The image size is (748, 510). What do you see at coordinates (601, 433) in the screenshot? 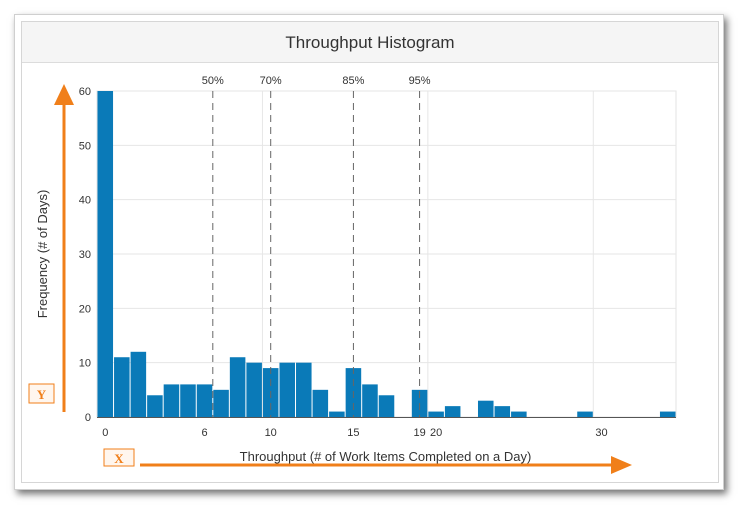
I see `x-tick-label: 30` at bounding box center [601, 433].